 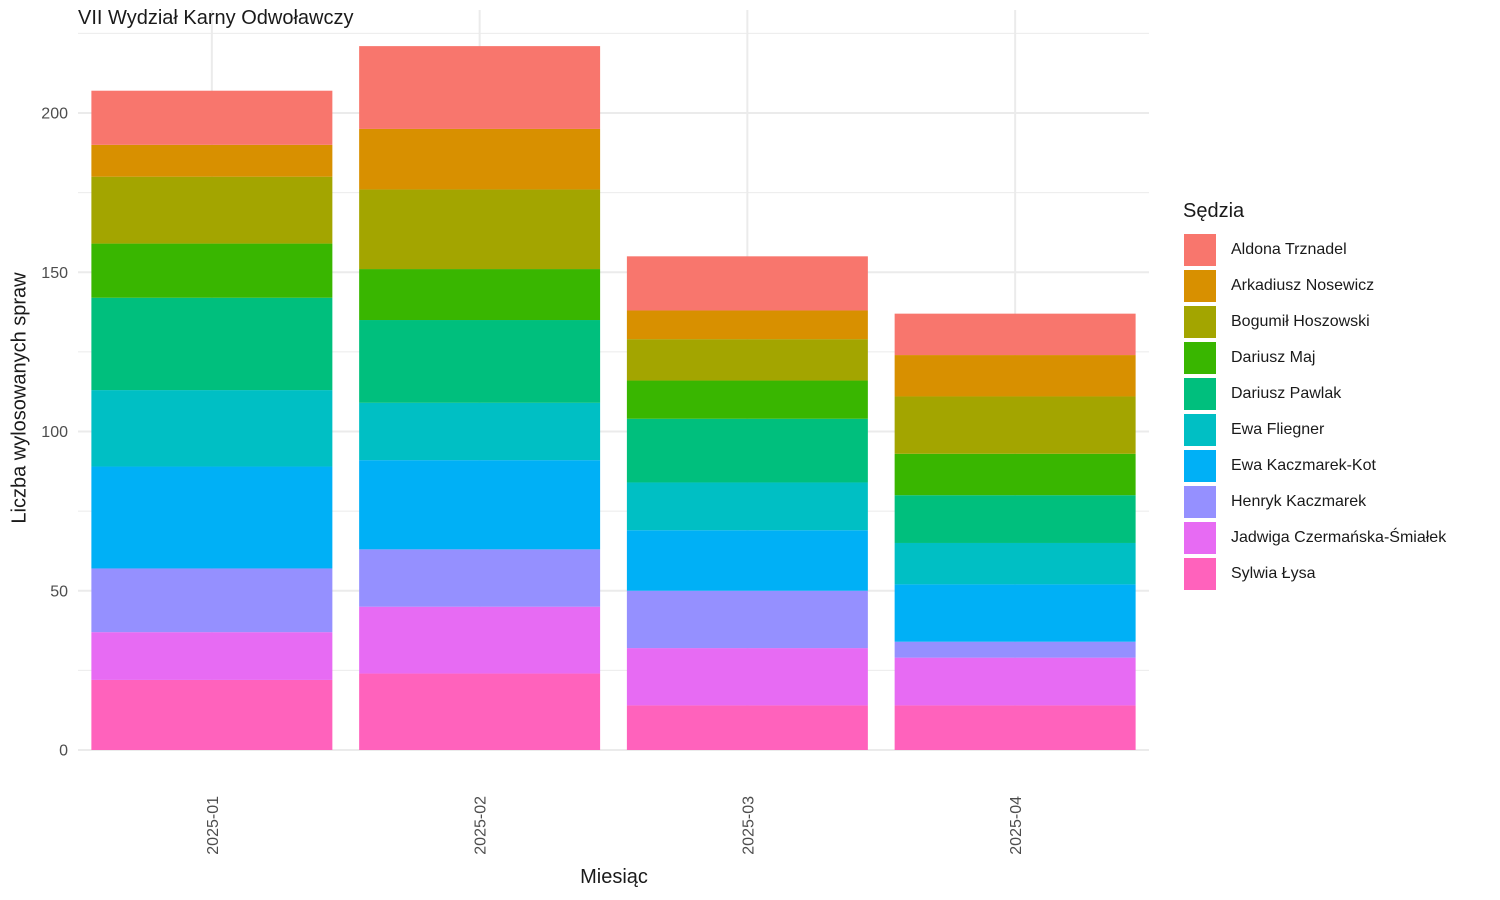 What do you see at coordinates (213, 825) in the screenshot?
I see `x-tick-label: 2025-01` at bounding box center [213, 825].